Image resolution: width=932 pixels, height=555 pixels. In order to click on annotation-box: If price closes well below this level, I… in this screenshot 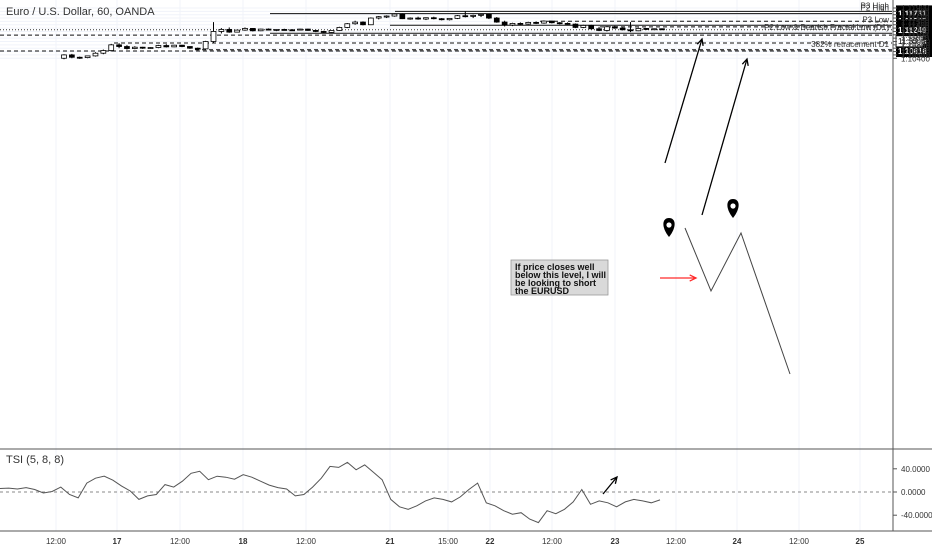, I will do `click(559, 277)`.